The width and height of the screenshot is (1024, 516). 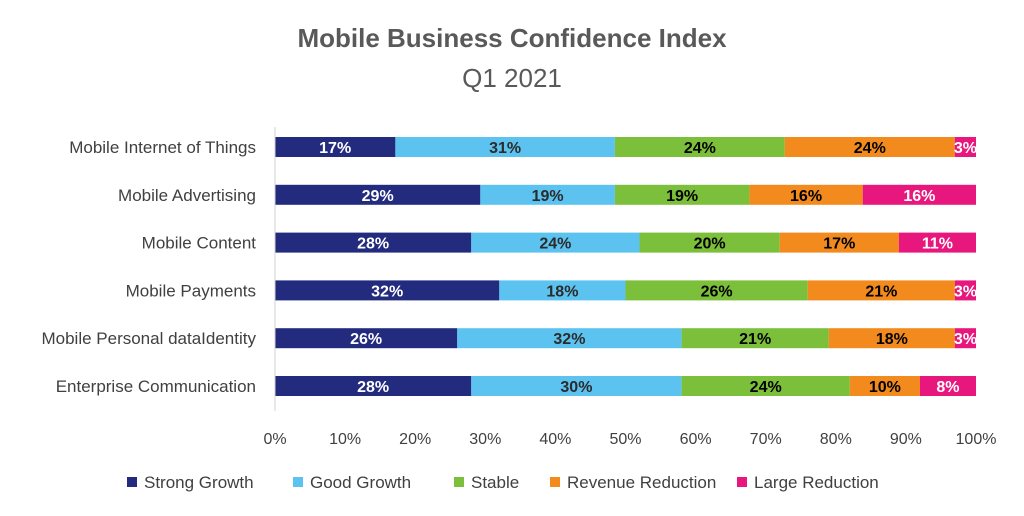 I want to click on x-tick-label: 80%, so click(x=836, y=439).